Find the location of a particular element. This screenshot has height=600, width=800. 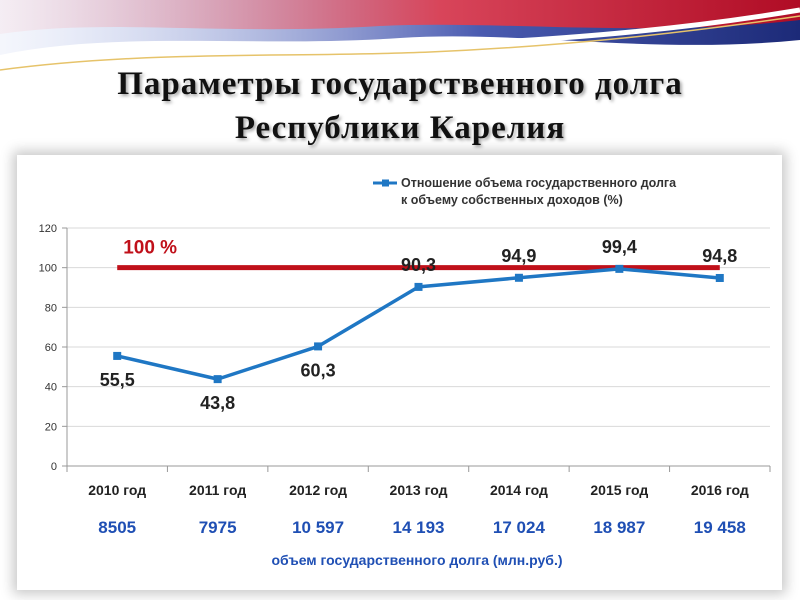

data-label: 90,3 is located at coordinates (418, 265).